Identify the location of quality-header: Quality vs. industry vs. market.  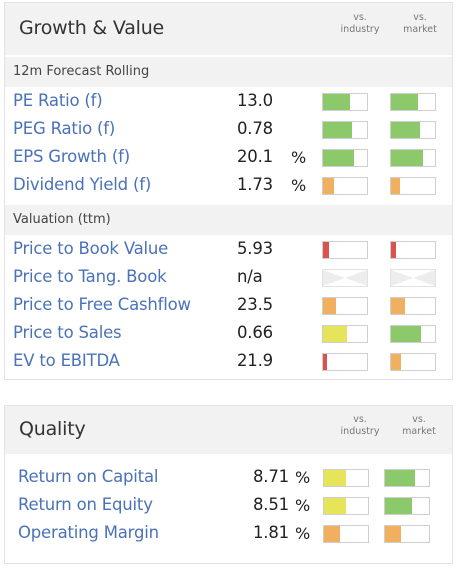
(228, 430).